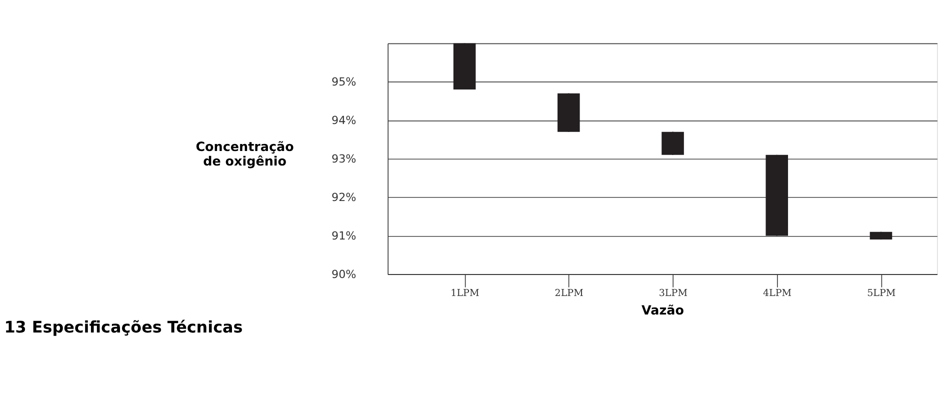 Image resolution: width=941 pixels, height=404 pixels. Describe the element at coordinates (344, 274) in the screenshot. I see `y-tick-label: 90%` at that location.